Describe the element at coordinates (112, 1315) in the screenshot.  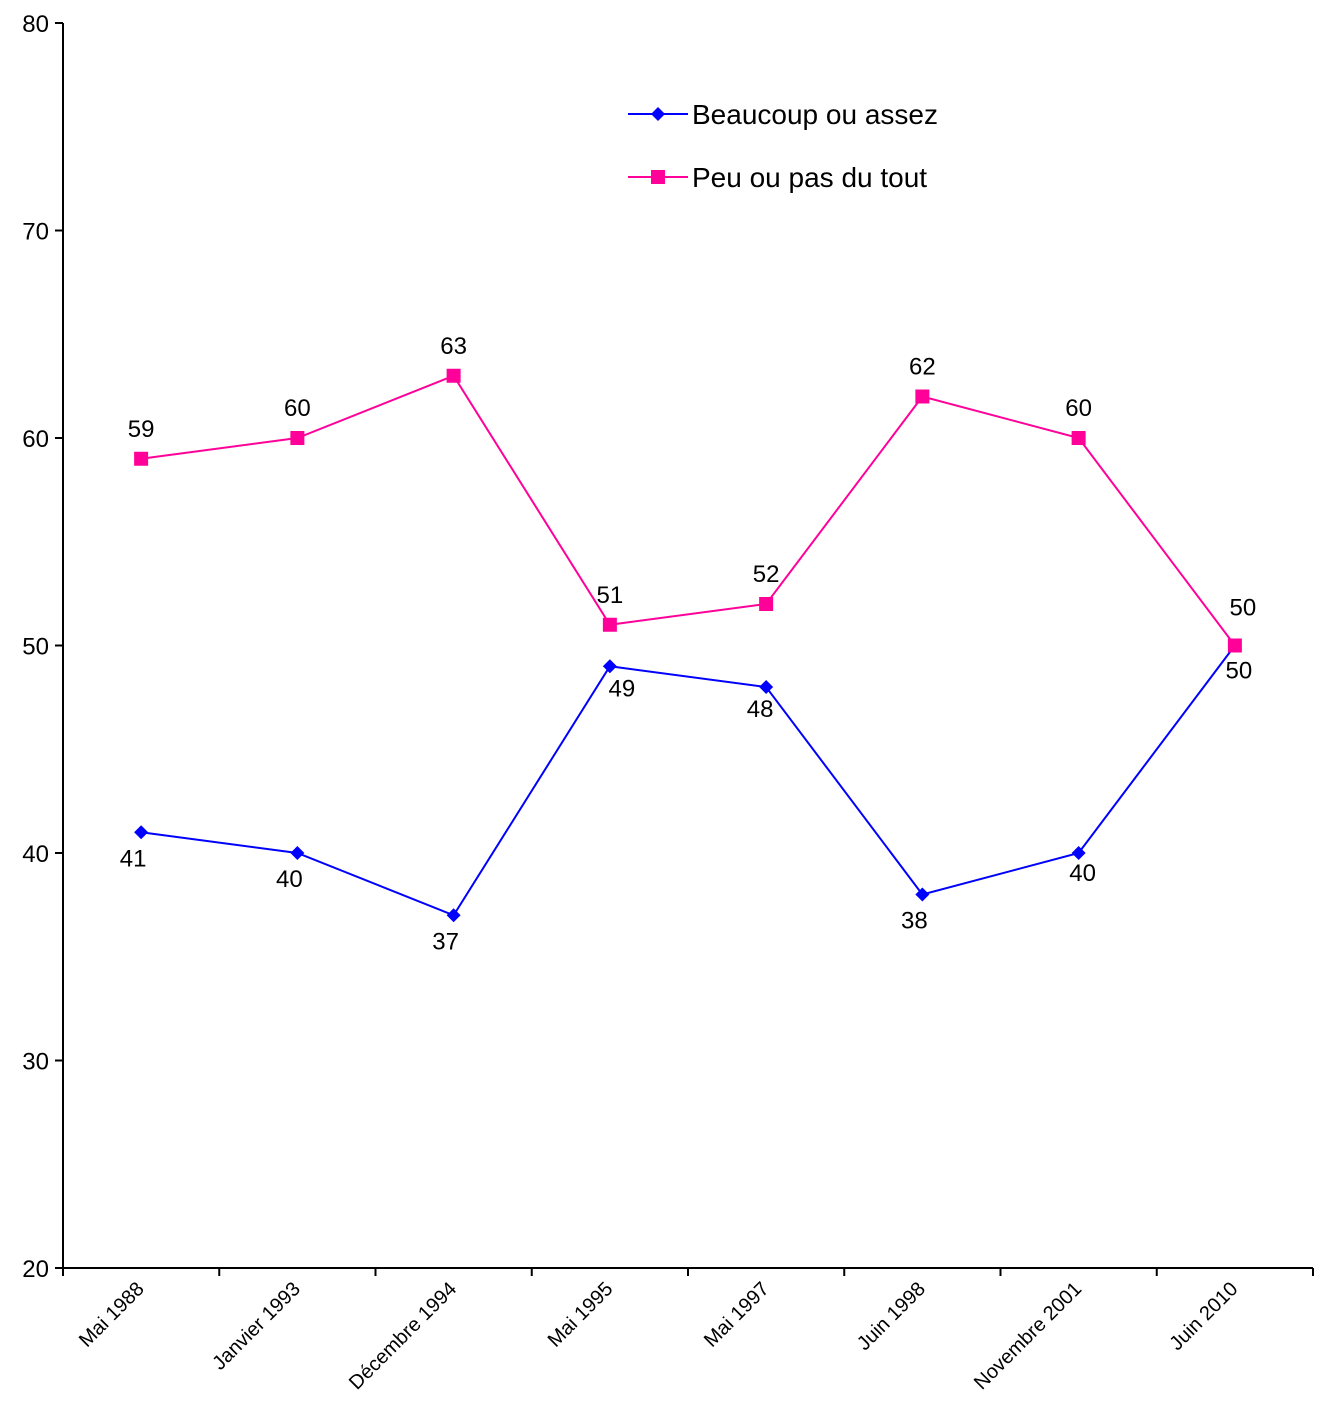
I see `x-tick-label: Mai 1988` at that location.